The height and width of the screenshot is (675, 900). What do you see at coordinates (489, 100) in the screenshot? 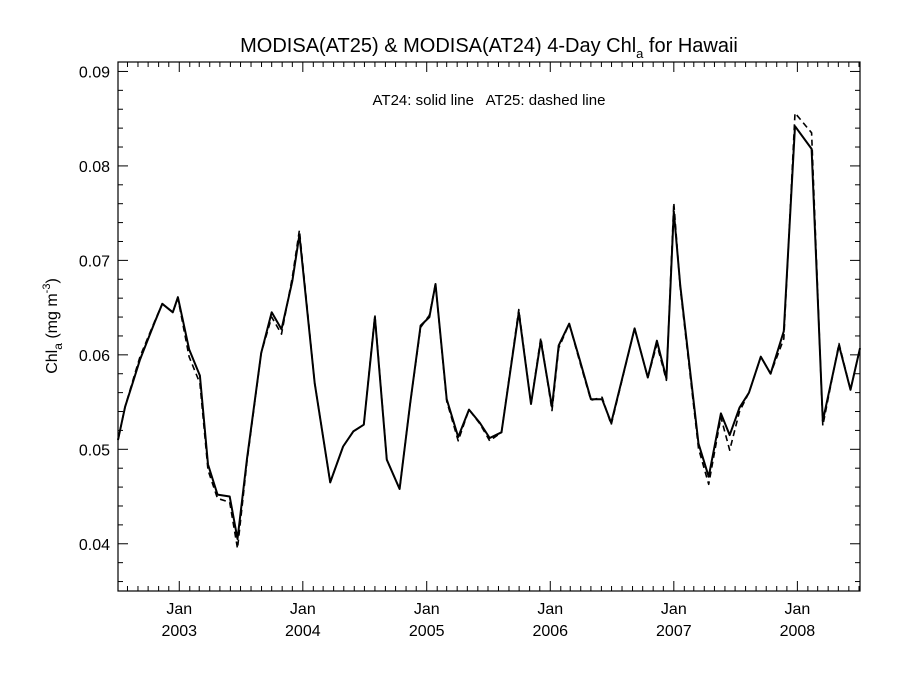
I see `legend-annotation: AT24: solid line AT25: dashed line` at bounding box center [489, 100].